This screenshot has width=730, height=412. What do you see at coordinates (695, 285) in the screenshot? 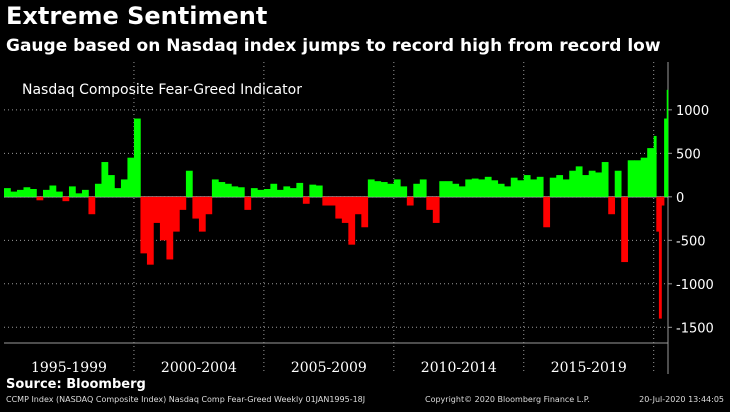
I see `y-tick-label: -1000` at bounding box center [695, 285].